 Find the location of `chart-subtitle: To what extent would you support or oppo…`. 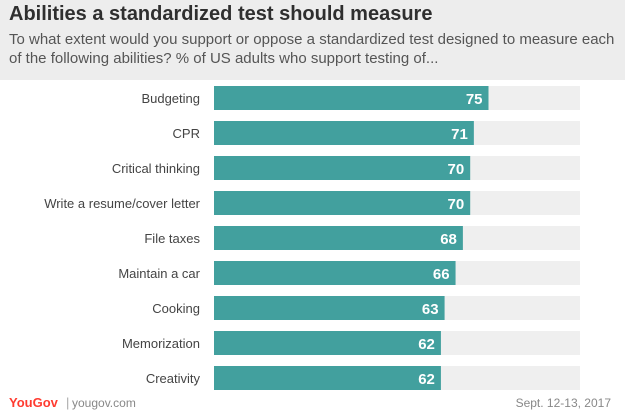

chart-subtitle: To what extent would you support or oppo… is located at coordinates (312, 49).